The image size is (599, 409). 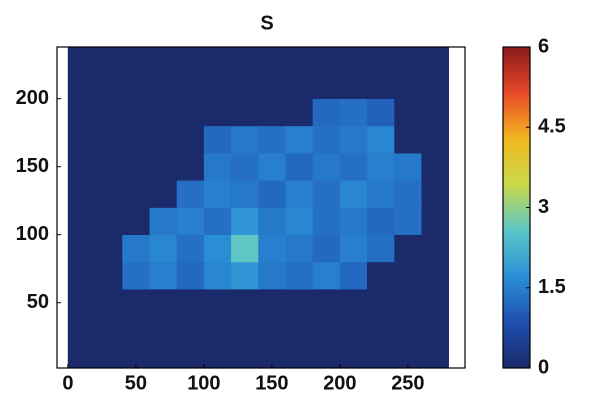 What do you see at coordinates (32, 234) in the screenshot?
I see `y-tick-label: 100` at bounding box center [32, 234].